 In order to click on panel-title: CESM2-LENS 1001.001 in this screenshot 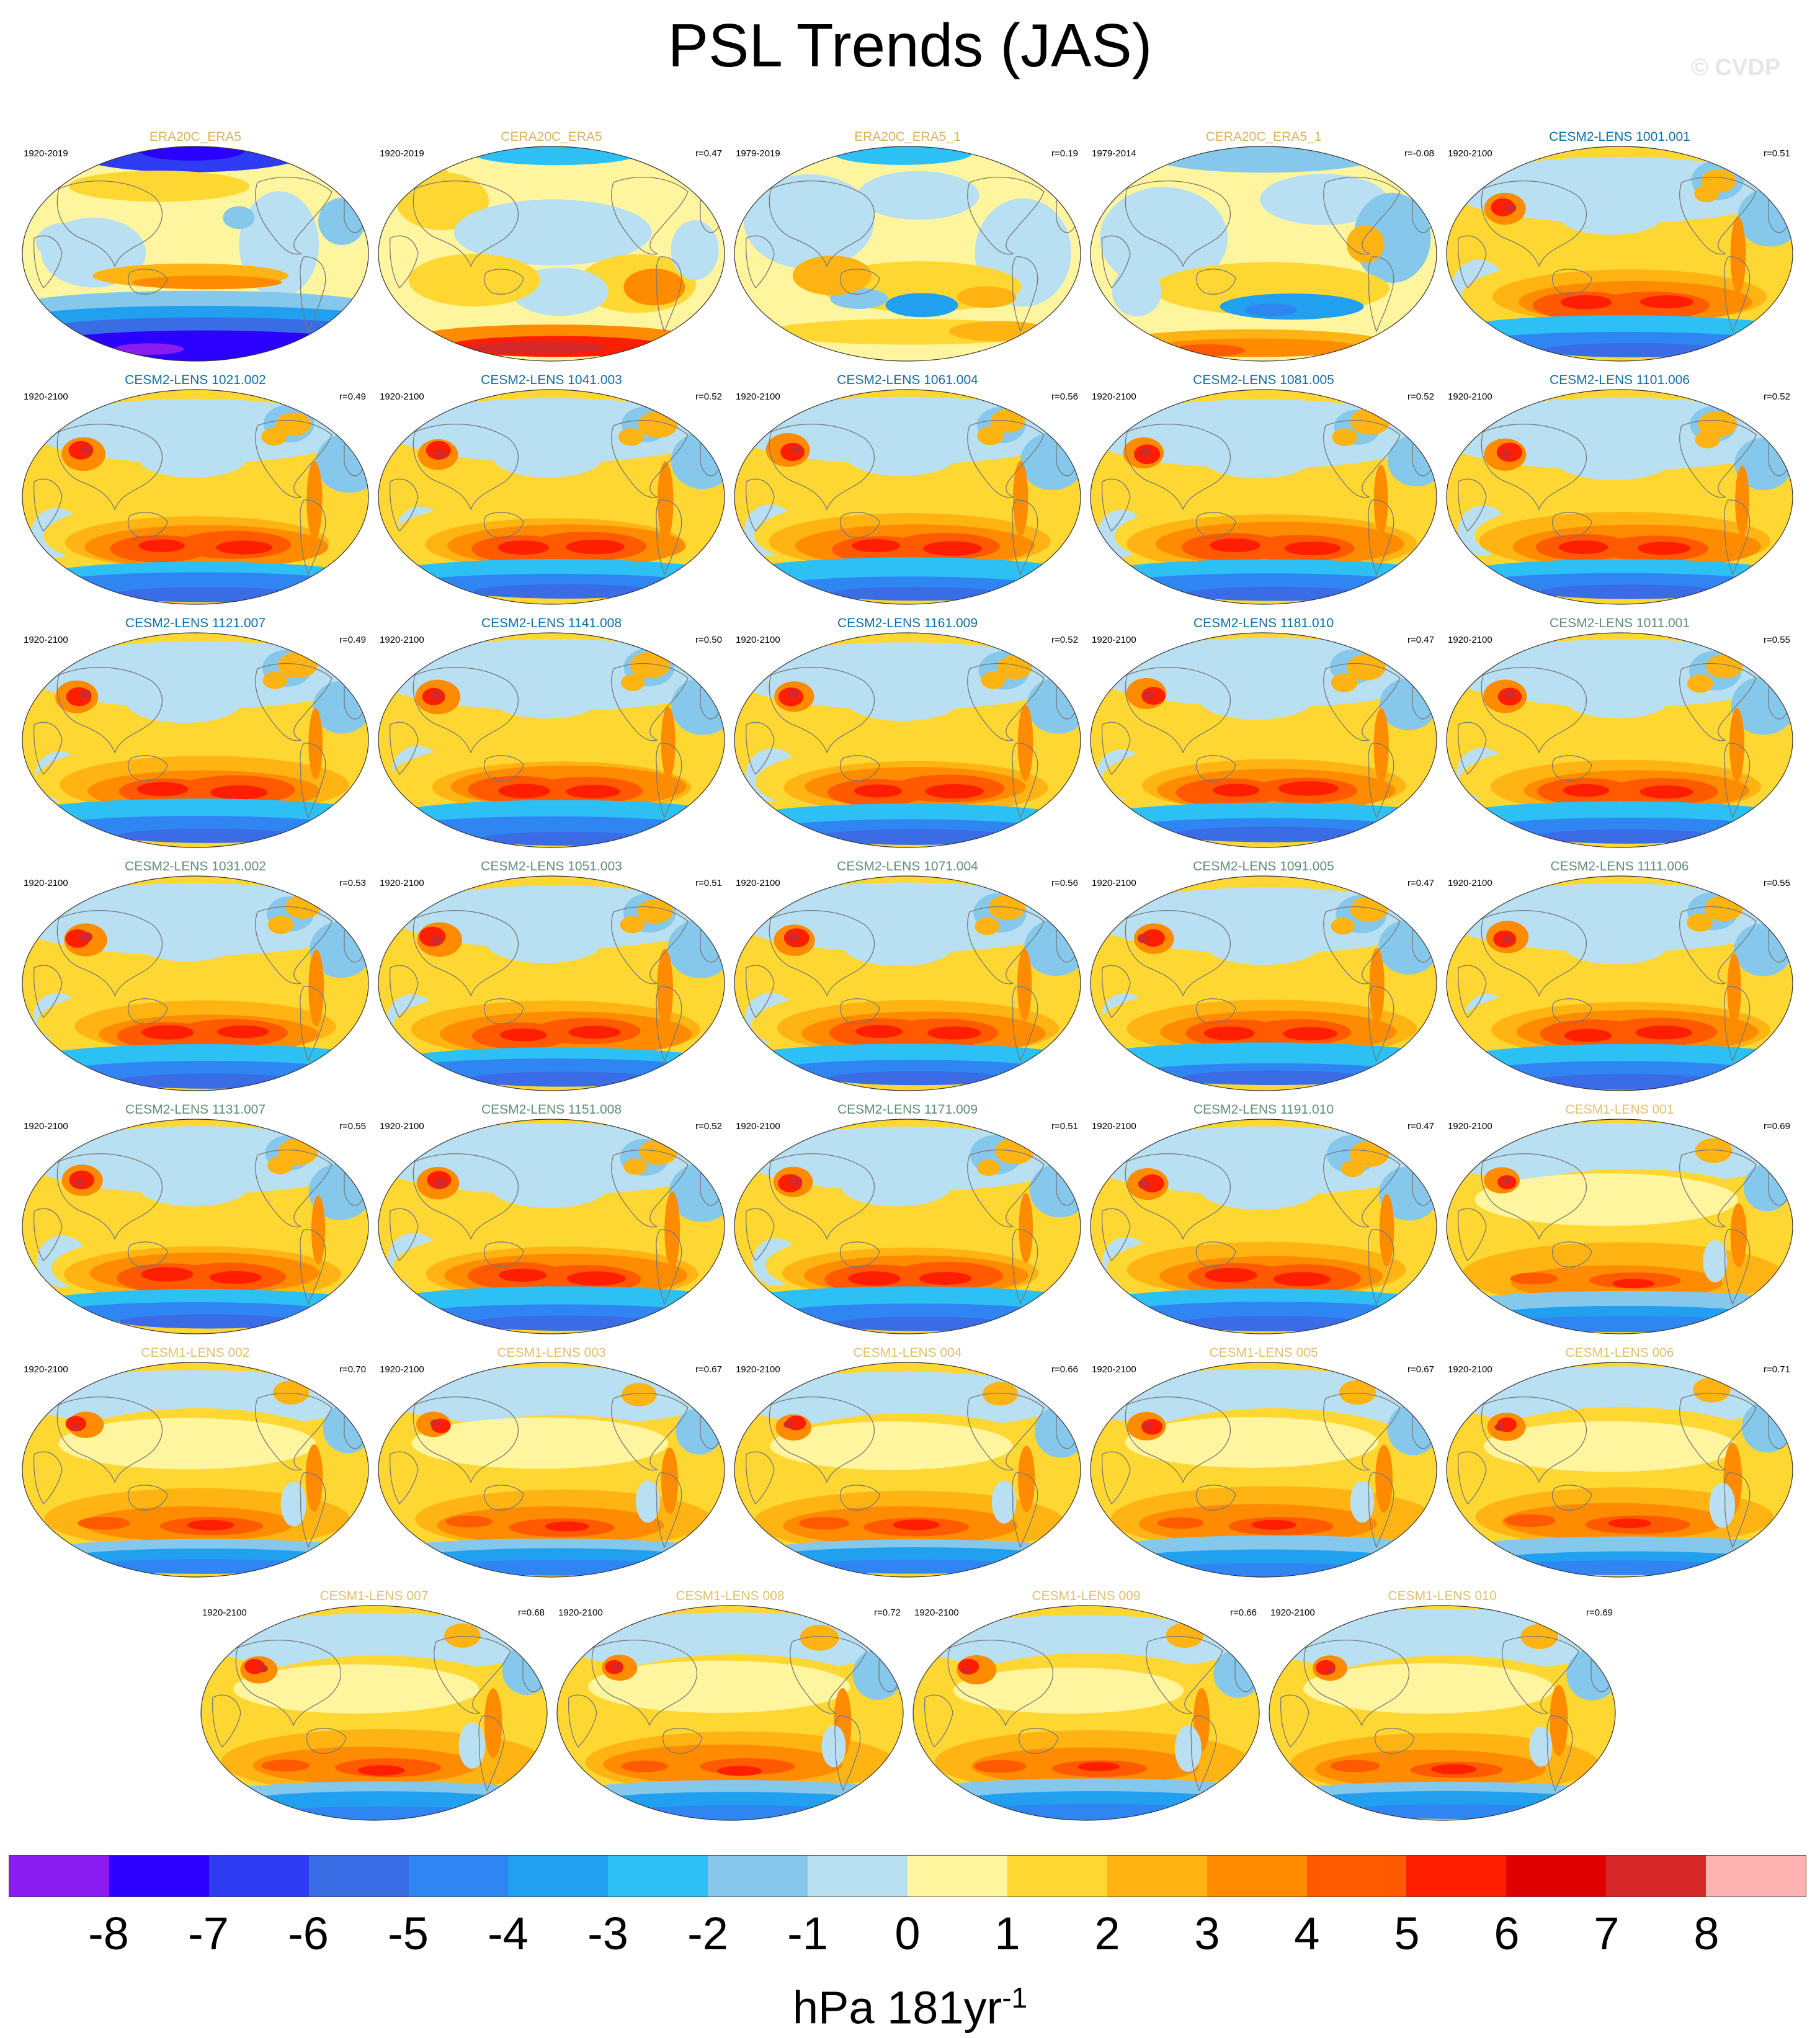, I will do `click(1619, 137)`.